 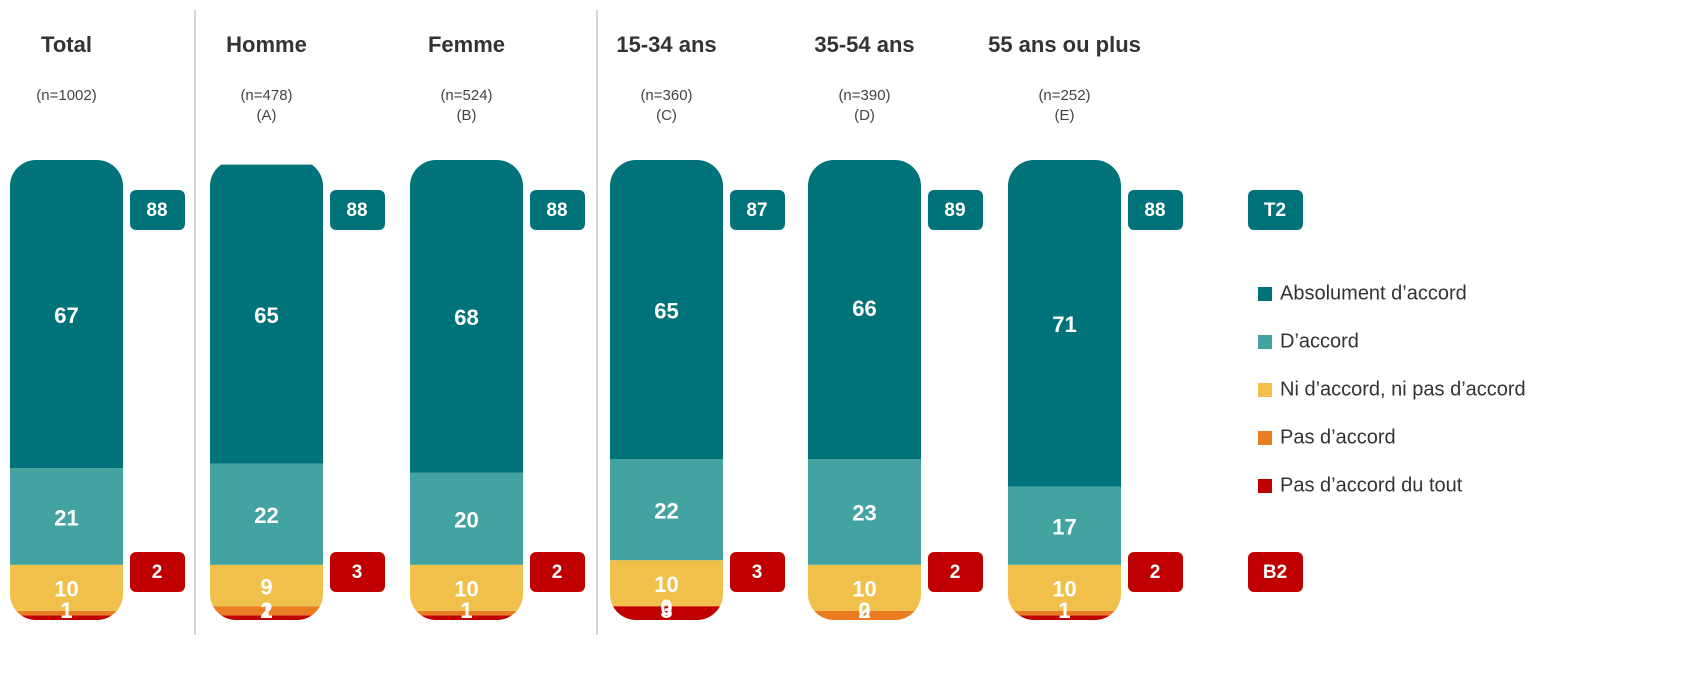 I want to click on sample-size: (n=1002), so click(x=66, y=95).